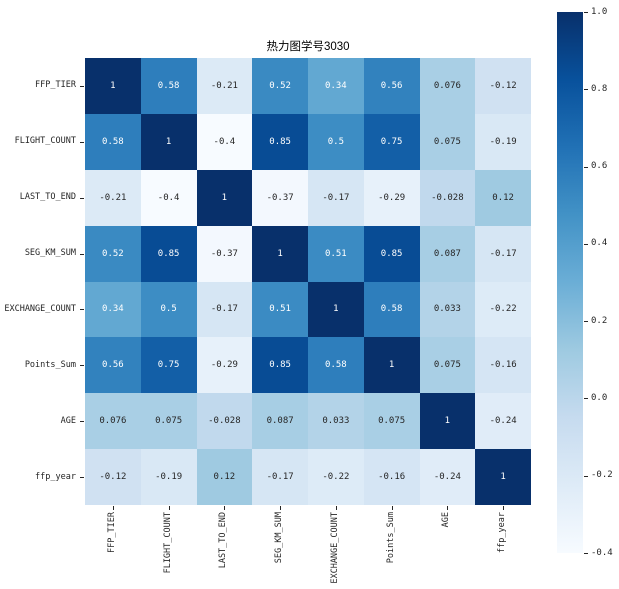  I want to click on heatmap-cell: 0.52, so click(280, 86).